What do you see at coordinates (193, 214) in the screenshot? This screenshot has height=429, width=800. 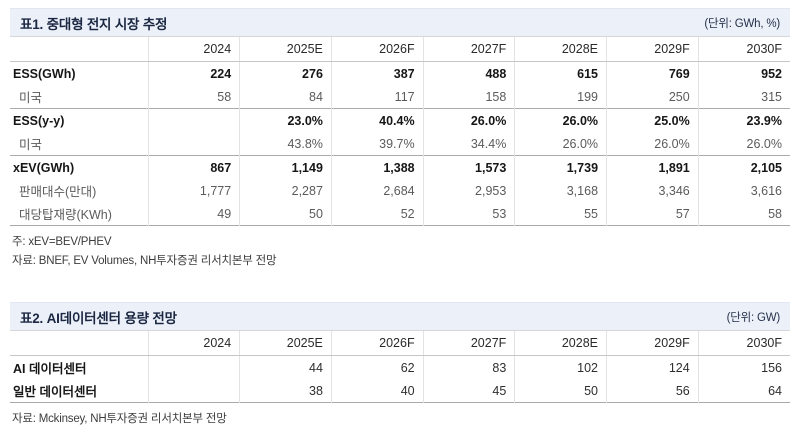 I see `value-cell: 49` at bounding box center [193, 214].